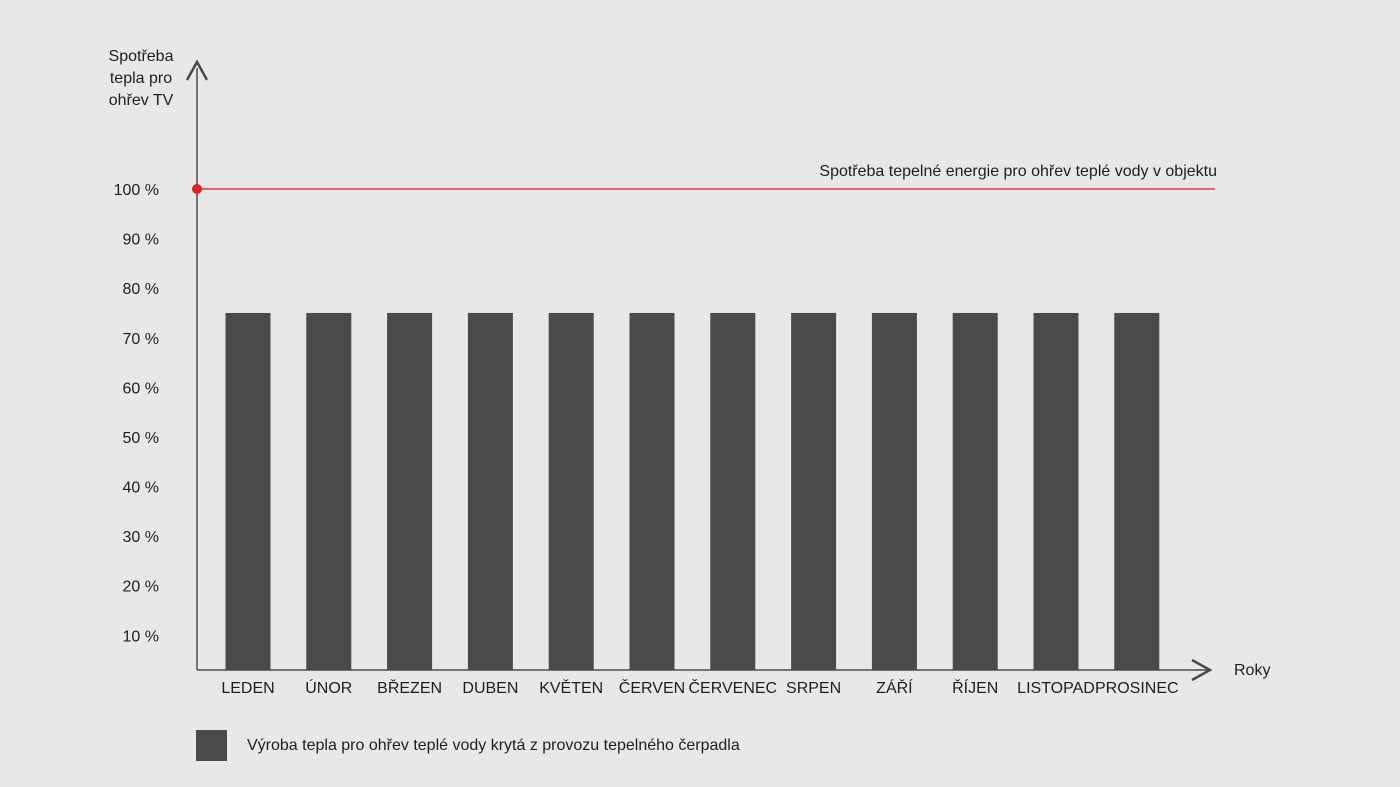  What do you see at coordinates (141, 488) in the screenshot?
I see `y-tick-label: 40 %` at bounding box center [141, 488].